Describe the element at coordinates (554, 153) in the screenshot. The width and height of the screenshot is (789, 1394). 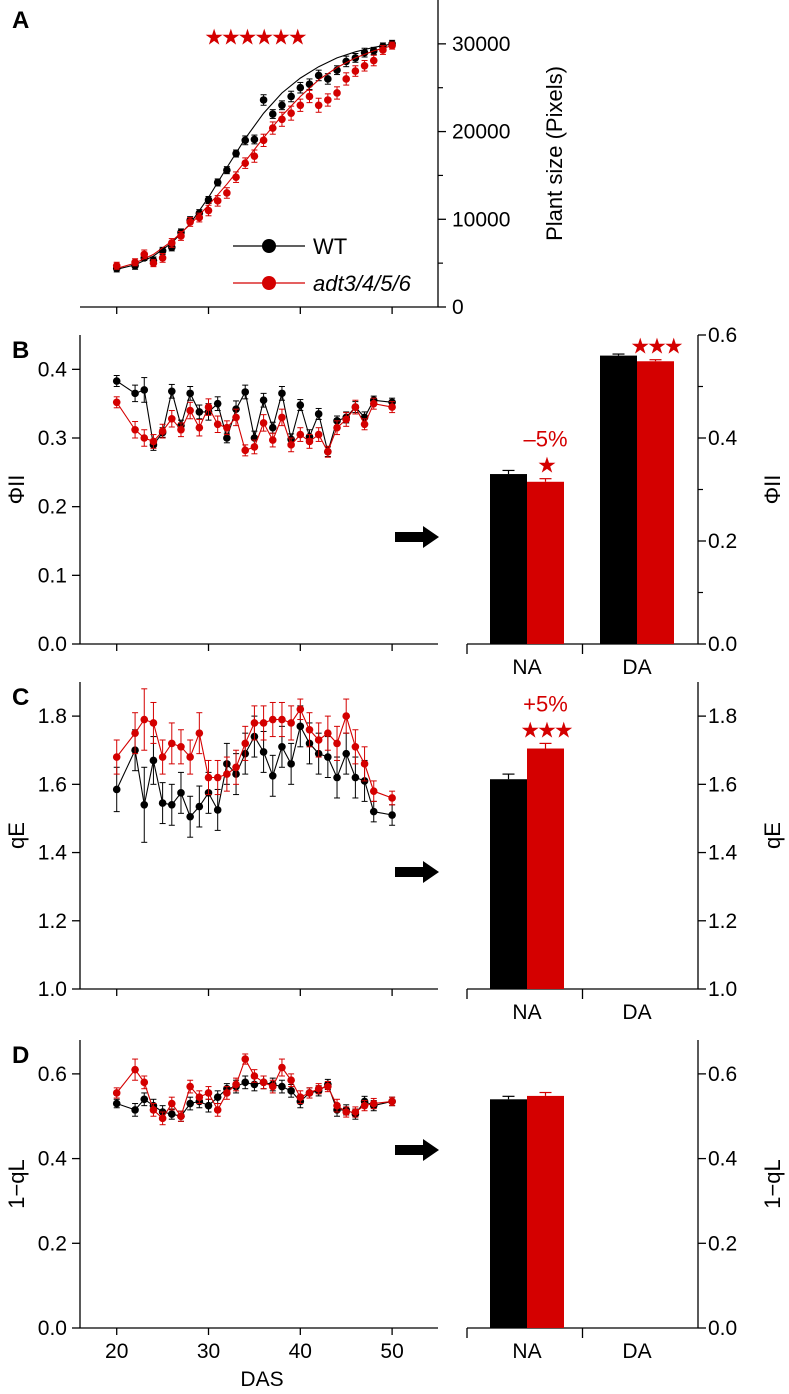
I see `y-axis-title: Plant size (Pixels)` at that location.